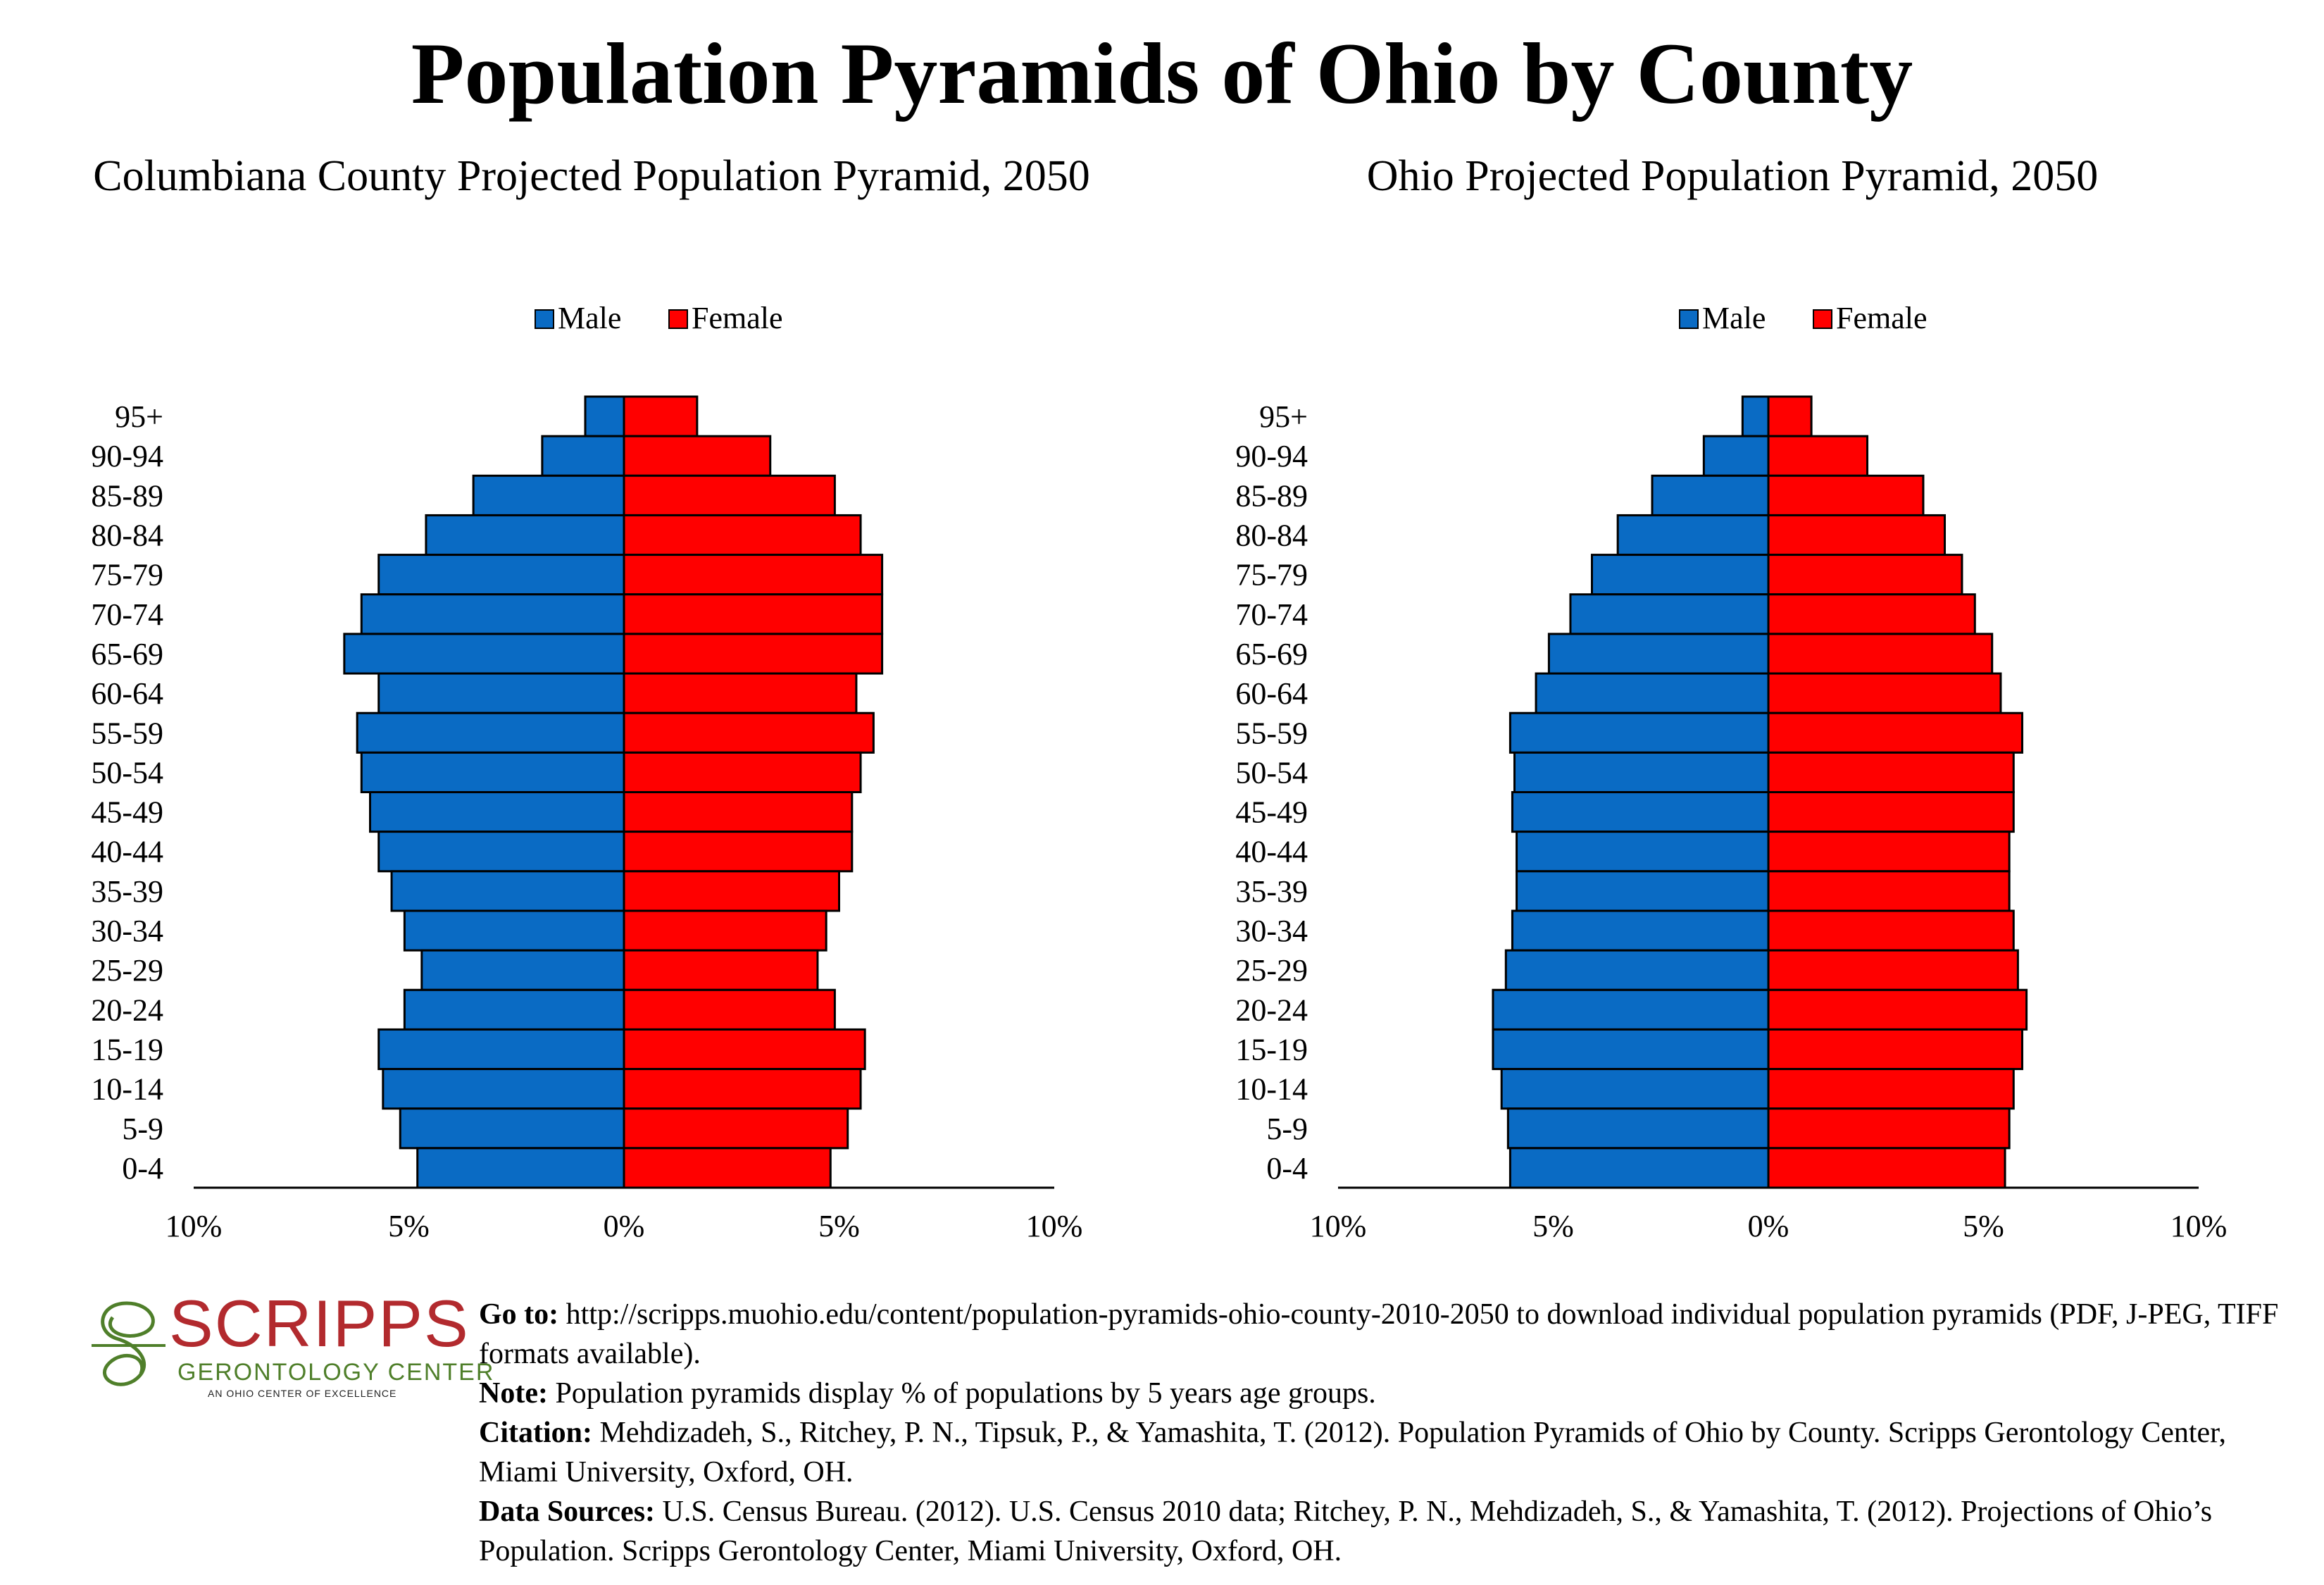  What do you see at coordinates (127, 456) in the screenshot?
I see `age-group-label: 90-94` at bounding box center [127, 456].